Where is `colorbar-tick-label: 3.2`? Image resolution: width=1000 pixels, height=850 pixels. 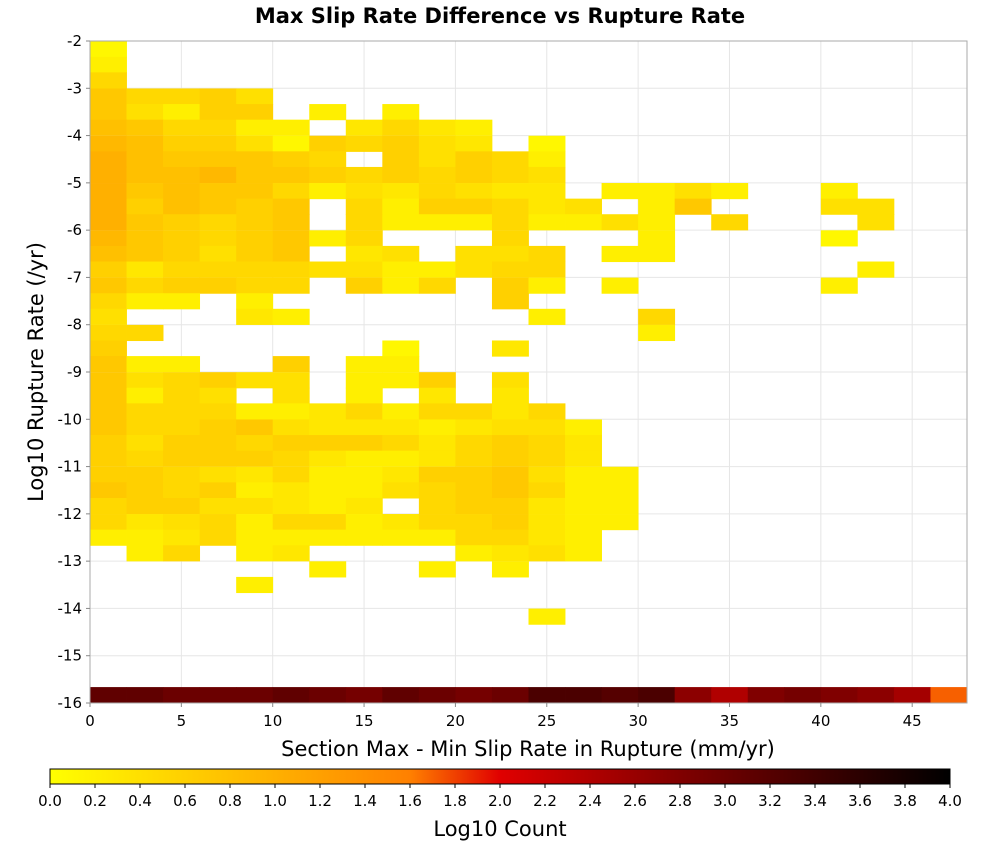 colorbar-tick-label: 3.2 is located at coordinates (770, 801).